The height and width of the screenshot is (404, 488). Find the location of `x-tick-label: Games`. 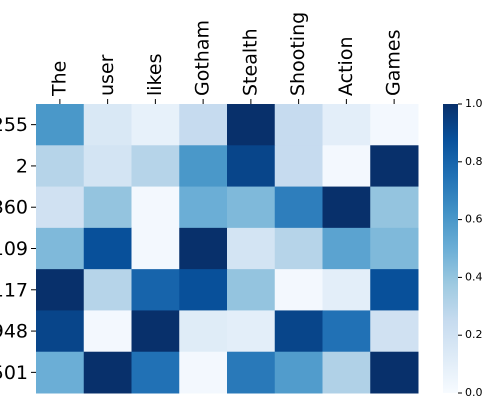

x-tick-label: Games is located at coordinates (394, 63).